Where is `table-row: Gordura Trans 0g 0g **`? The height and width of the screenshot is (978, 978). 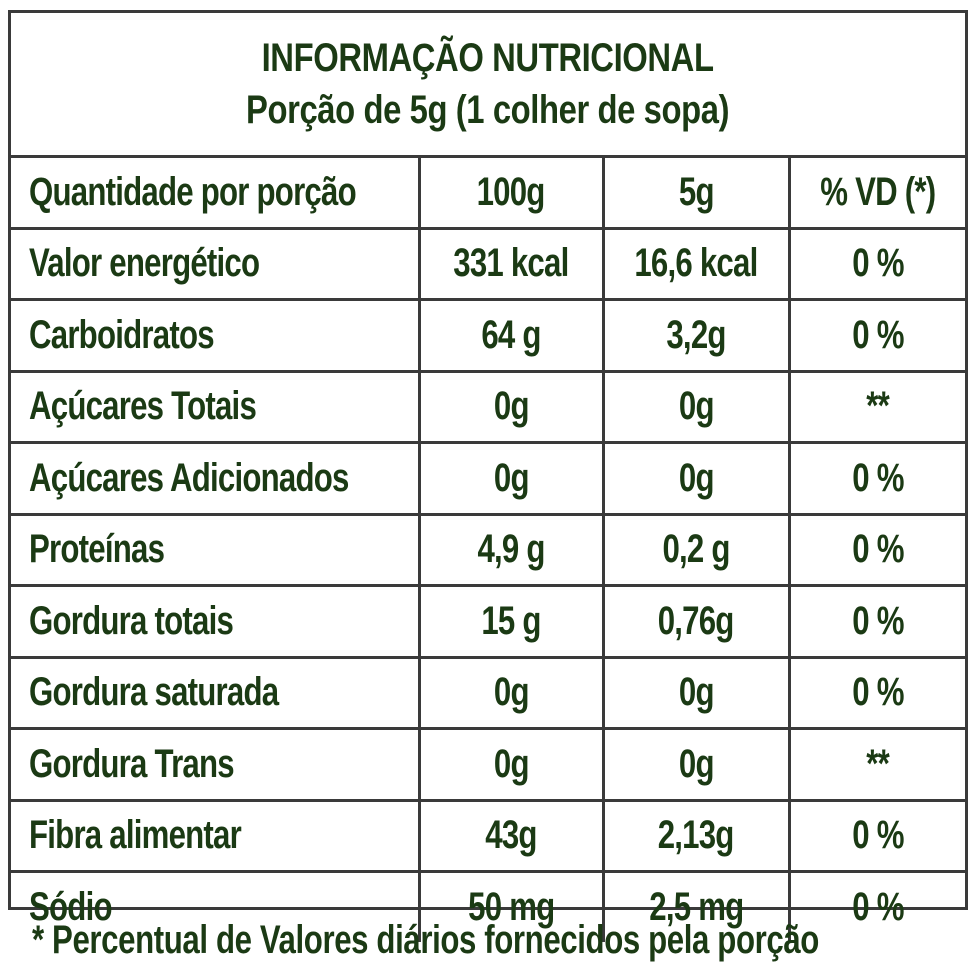
table-row: Gordura Trans 0g 0g ** is located at coordinates (488, 763).